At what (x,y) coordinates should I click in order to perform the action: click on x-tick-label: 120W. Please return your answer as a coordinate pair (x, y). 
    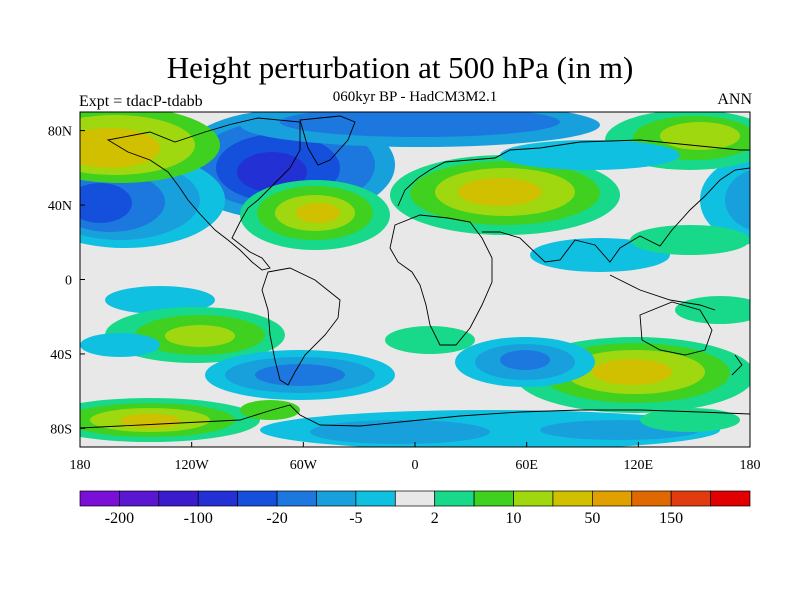
    Looking at the image, I should click on (192, 465).